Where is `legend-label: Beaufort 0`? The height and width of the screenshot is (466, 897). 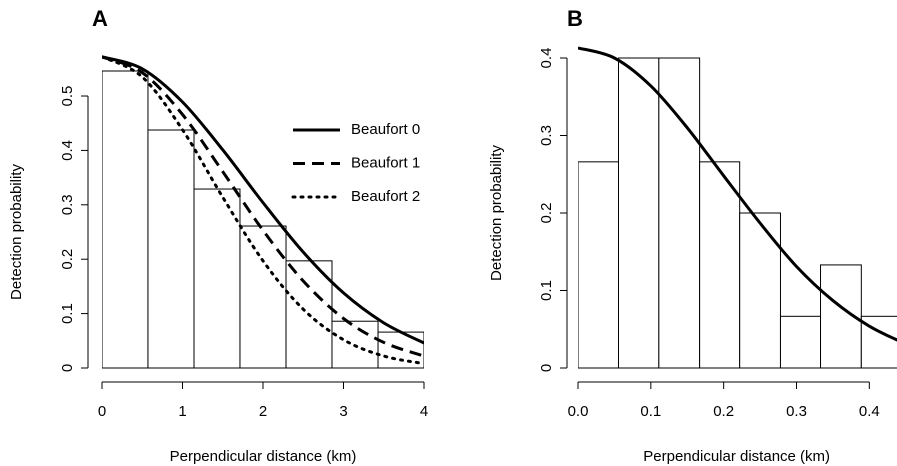 legend-label: Beaufort 0 is located at coordinates (385, 129).